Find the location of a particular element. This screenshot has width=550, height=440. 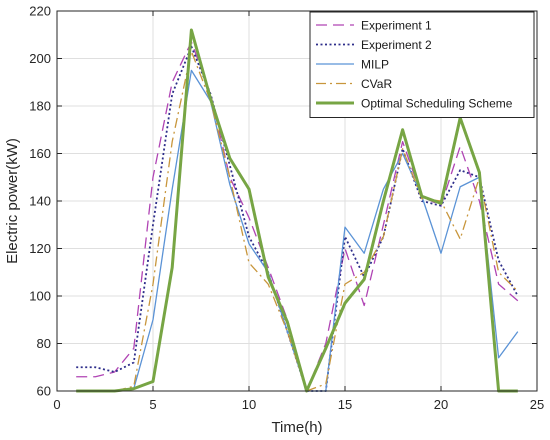

legend-label: CVaR is located at coordinates (376, 84).